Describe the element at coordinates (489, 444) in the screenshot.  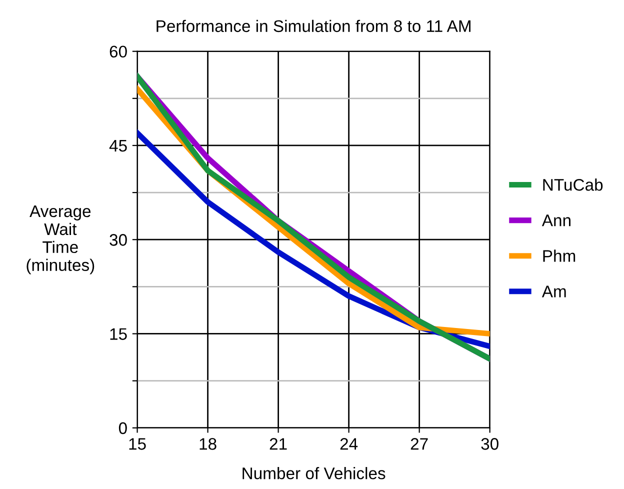
I see `x-tick-label: 30` at that location.